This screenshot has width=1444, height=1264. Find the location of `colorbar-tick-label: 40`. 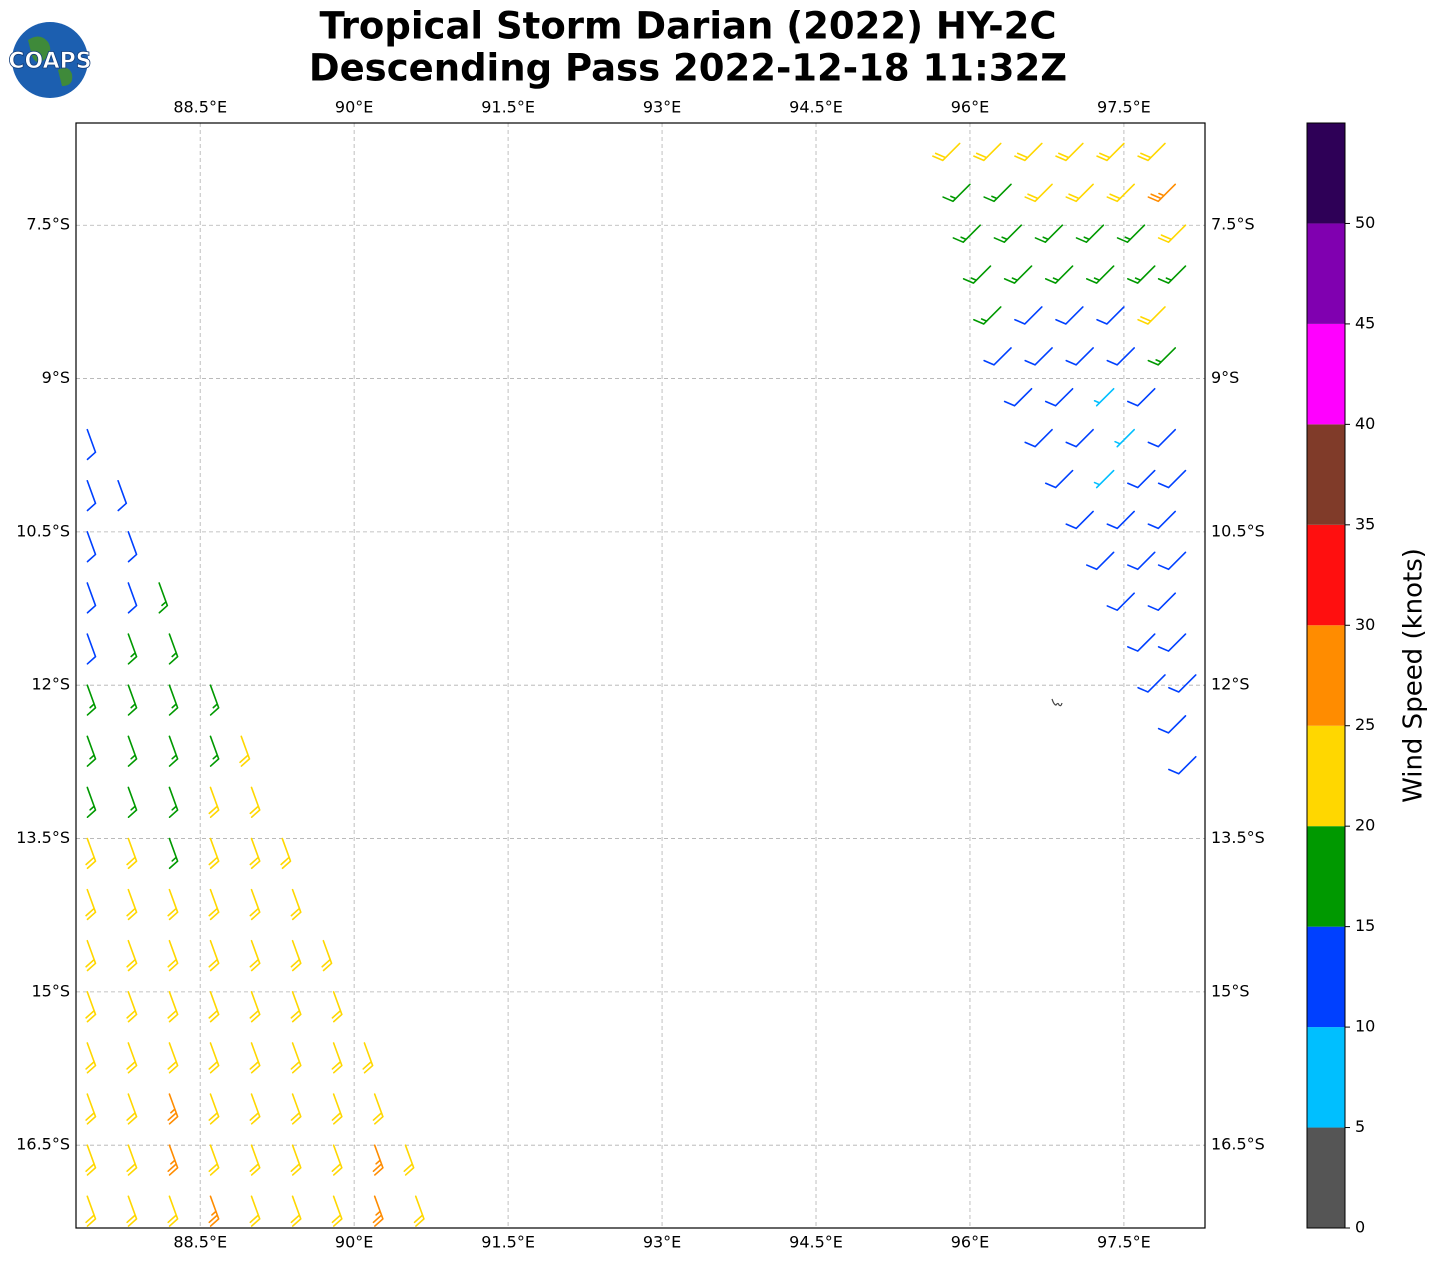

colorbar-tick-label: 40 is located at coordinates (1365, 423).